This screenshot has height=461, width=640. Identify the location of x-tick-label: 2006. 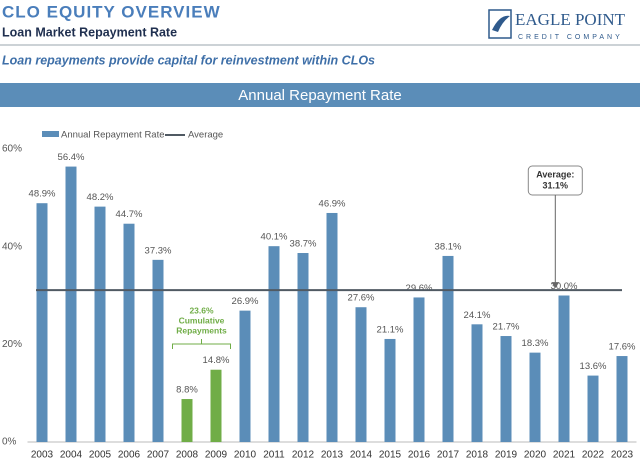
(129, 455).